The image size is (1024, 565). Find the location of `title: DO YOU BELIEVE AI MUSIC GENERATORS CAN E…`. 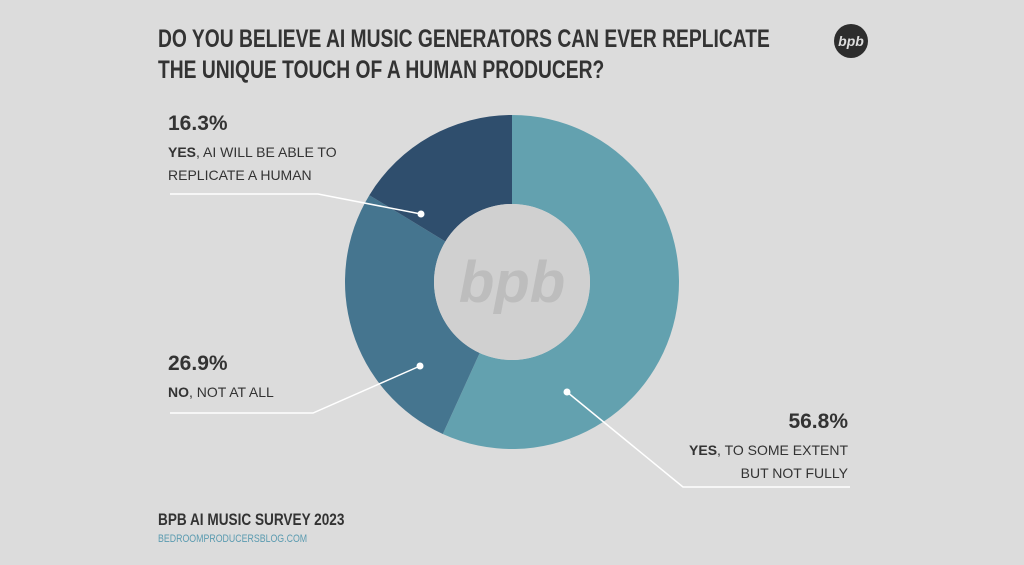

title: DO YOU BELIEVE AI MUSIC GENERATORS CAN E… is located at coordinates (464, 54).